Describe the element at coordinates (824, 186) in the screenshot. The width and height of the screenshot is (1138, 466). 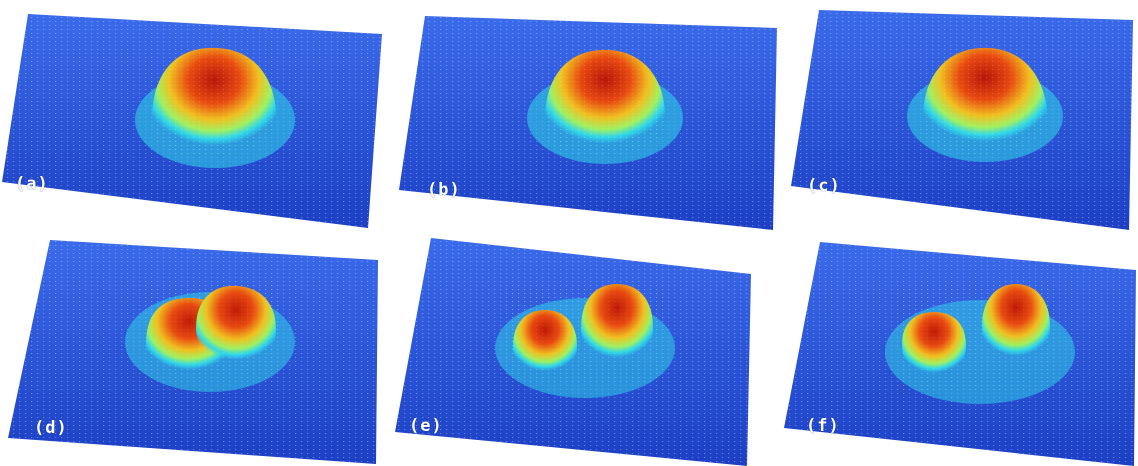
I see `panel-label: (c)` at that location.